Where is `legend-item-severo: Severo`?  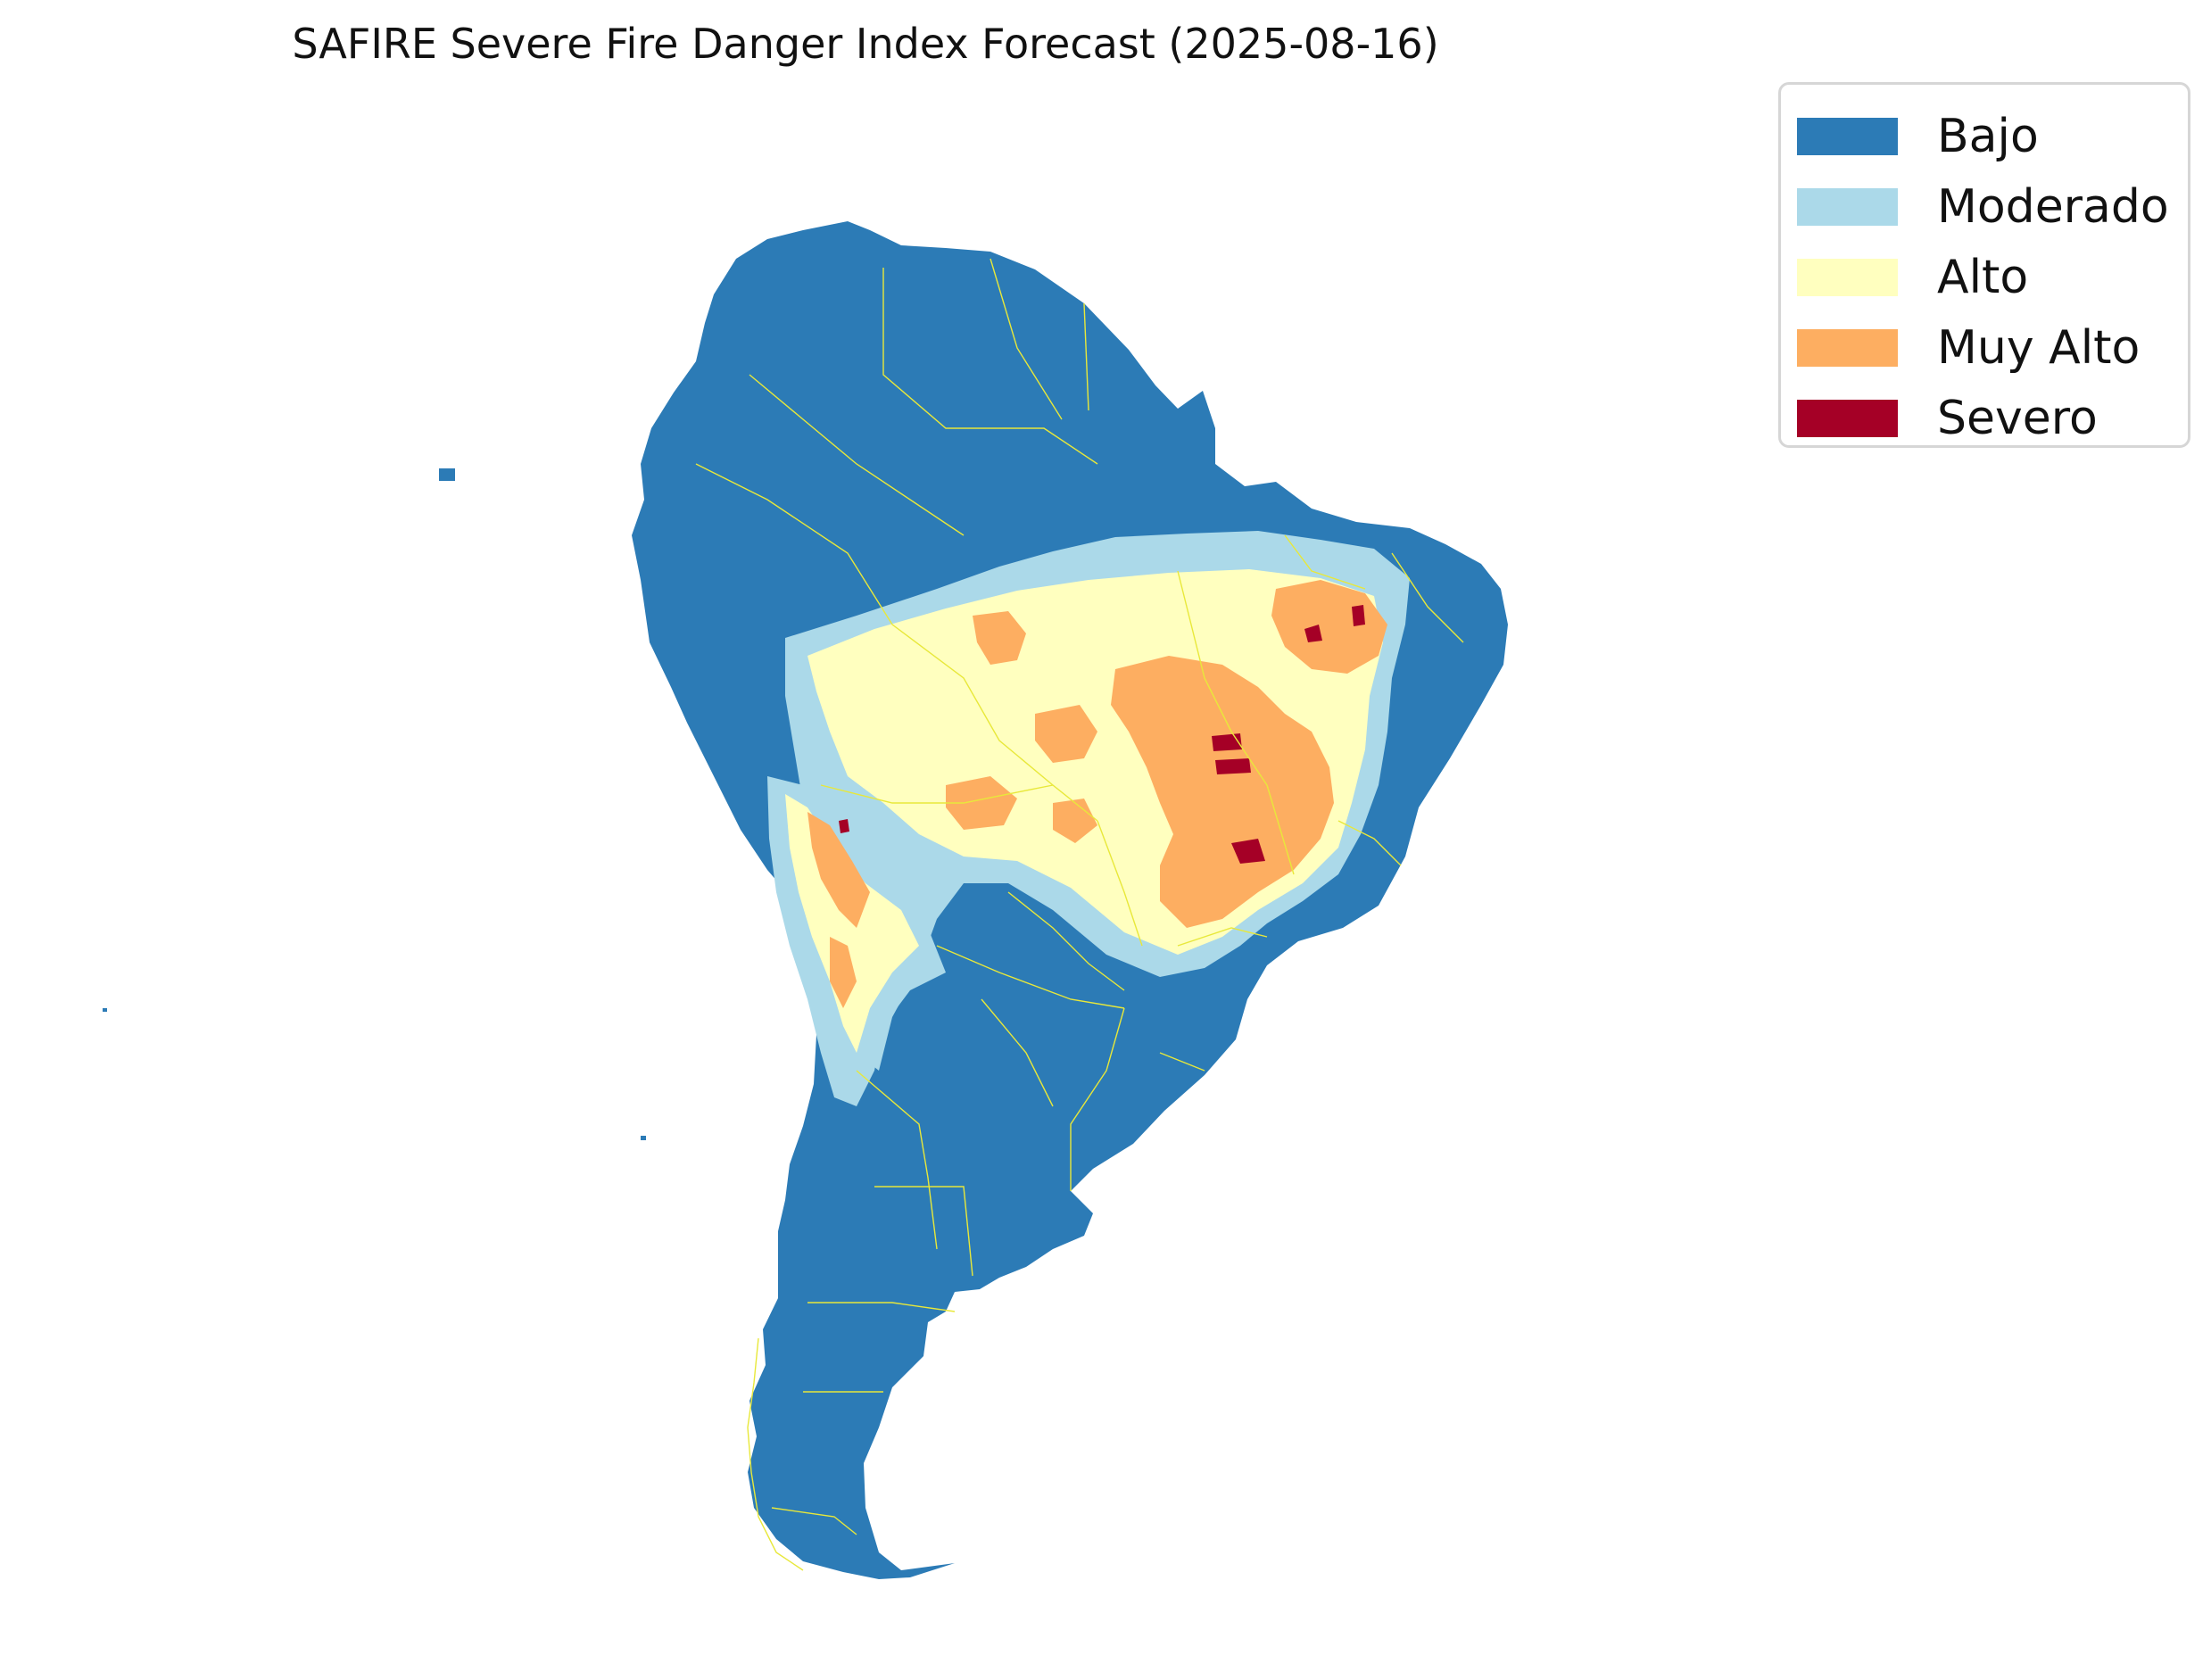
legend-item-severo: Severo is located at coordinates (1992, 418).